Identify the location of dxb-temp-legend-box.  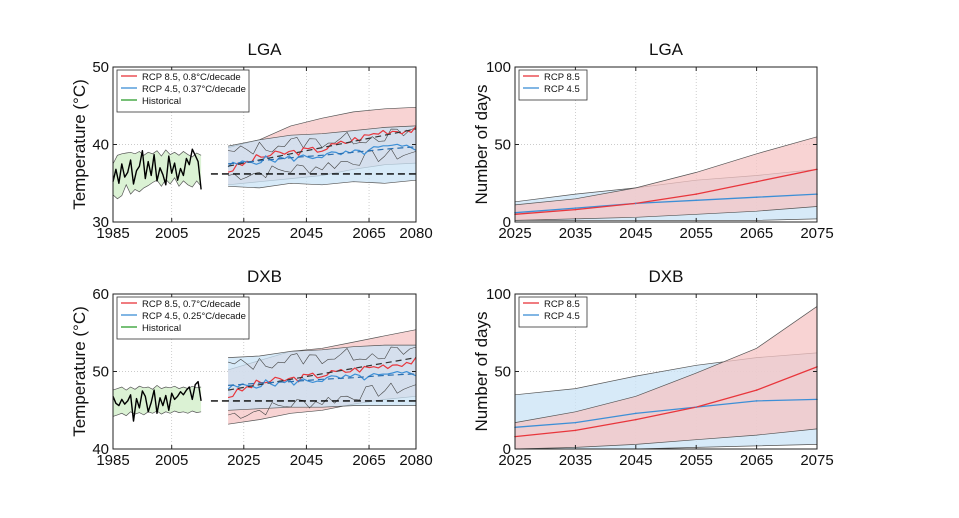
(183, 318).